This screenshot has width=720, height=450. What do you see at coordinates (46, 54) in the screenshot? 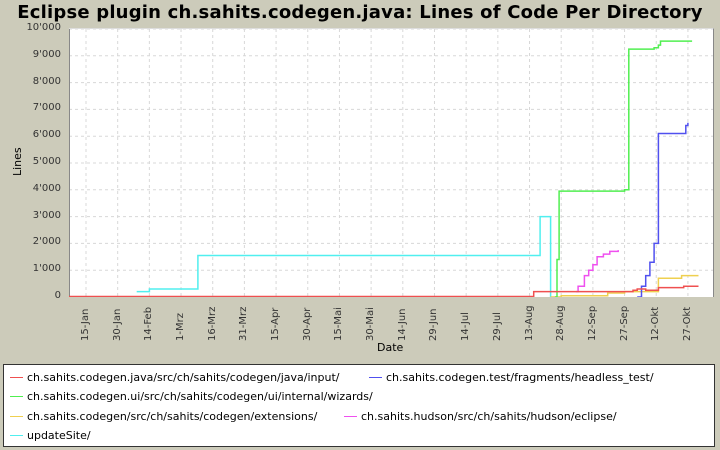
I see `y-tick-label: 9'000` at bounding box center [46, 54].